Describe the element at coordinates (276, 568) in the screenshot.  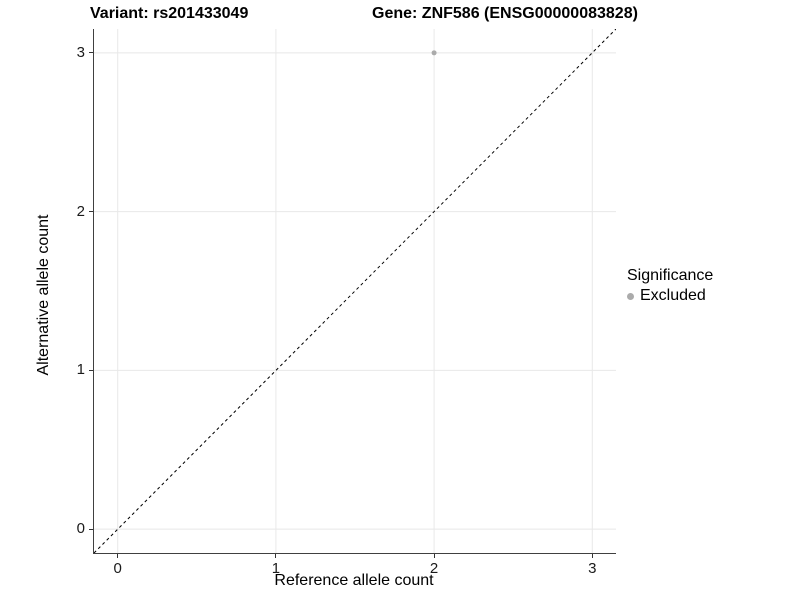
I see `x-tick-label: 1` at that location.